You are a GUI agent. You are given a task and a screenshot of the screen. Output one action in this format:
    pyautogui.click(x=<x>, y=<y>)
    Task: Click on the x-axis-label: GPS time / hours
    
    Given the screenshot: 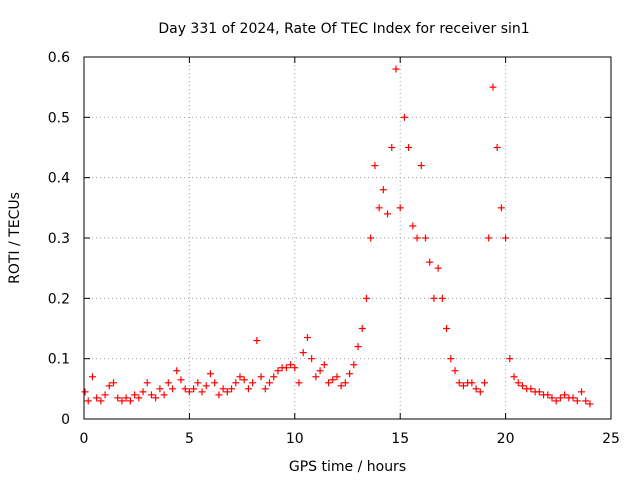 What is the action you would take?
    pyautogui.click(x=347, y=467)
    